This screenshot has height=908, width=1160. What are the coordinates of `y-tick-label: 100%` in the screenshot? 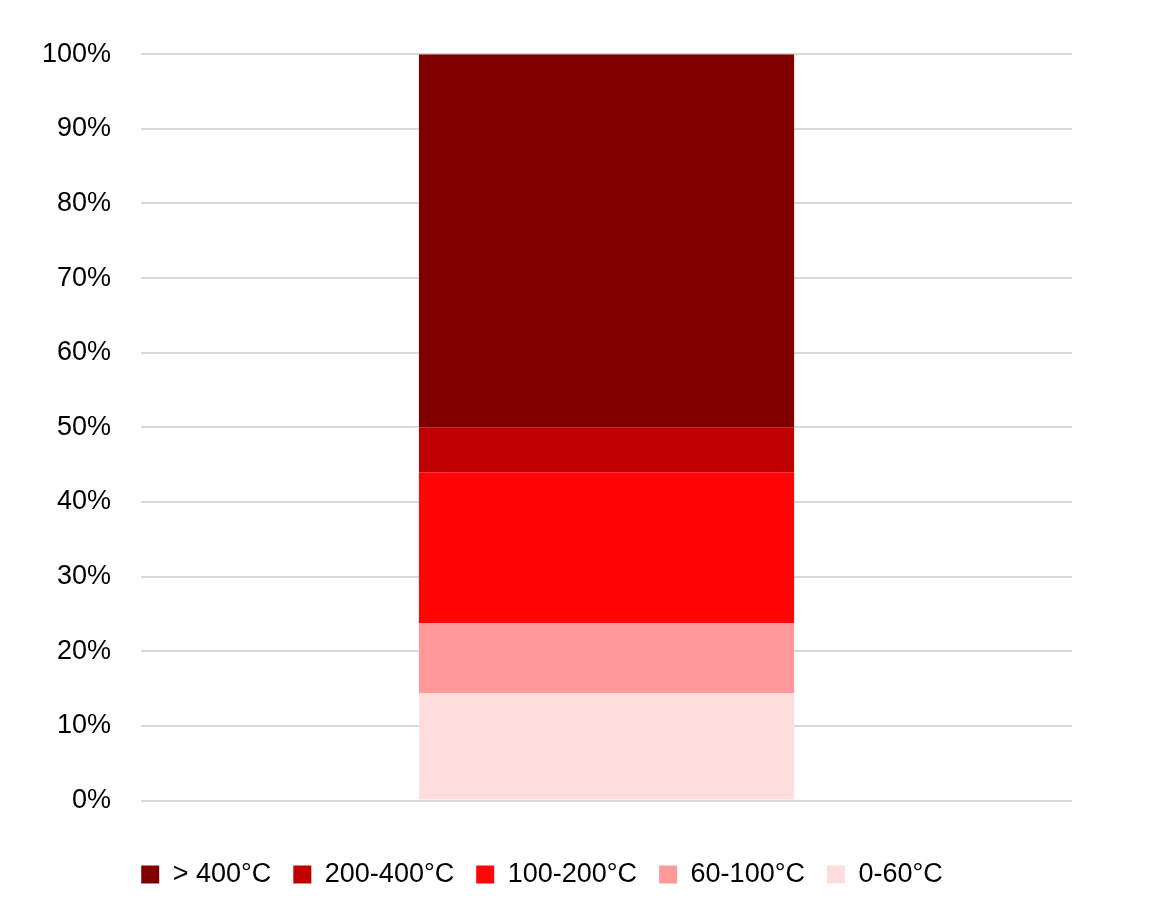 It's located at (76, 52).